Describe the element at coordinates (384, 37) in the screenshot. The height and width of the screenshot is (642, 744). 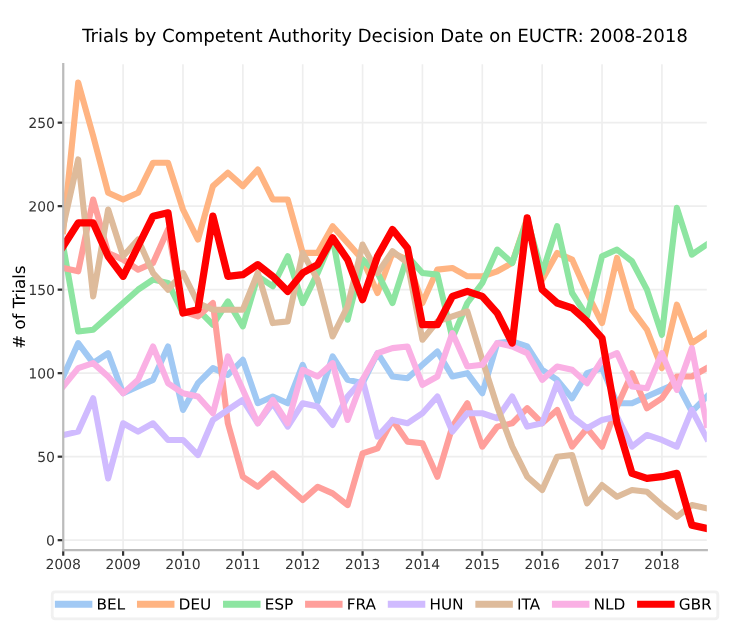
I see `chart-title: Trials by Competent Authority Decision Date on EUCTR: 2008-2018` at that location.